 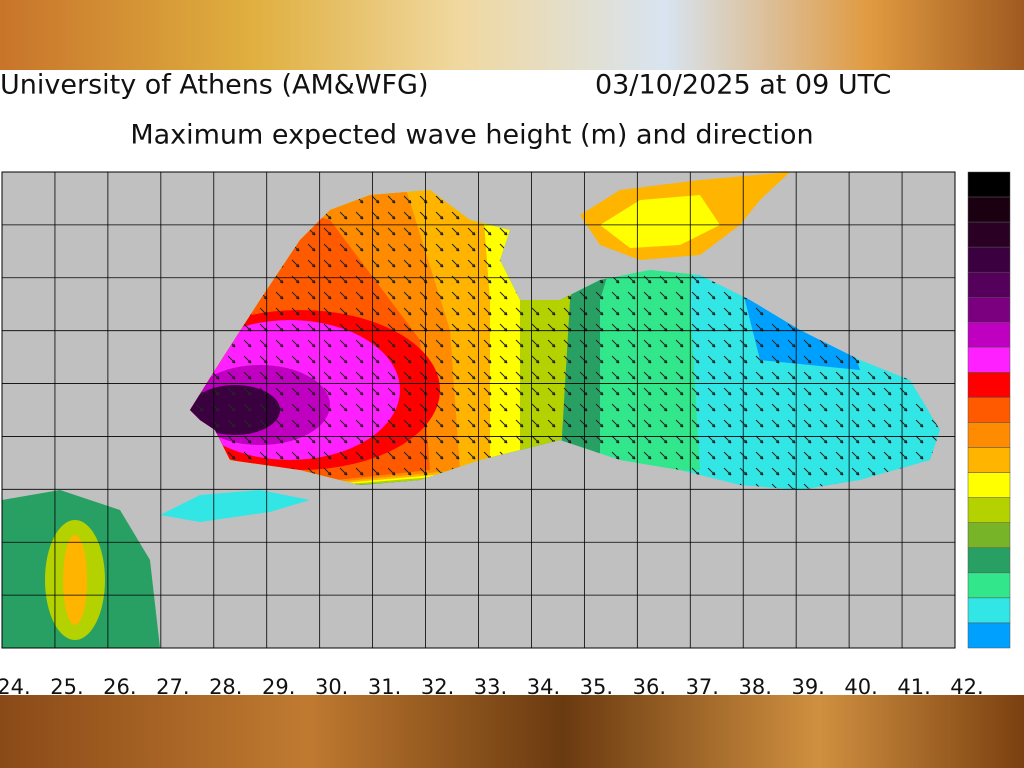 What do you see at coordinates (225, 685) in the screenshot?
I see `x-tick-label: 28.` at bounding box center [225, 685].